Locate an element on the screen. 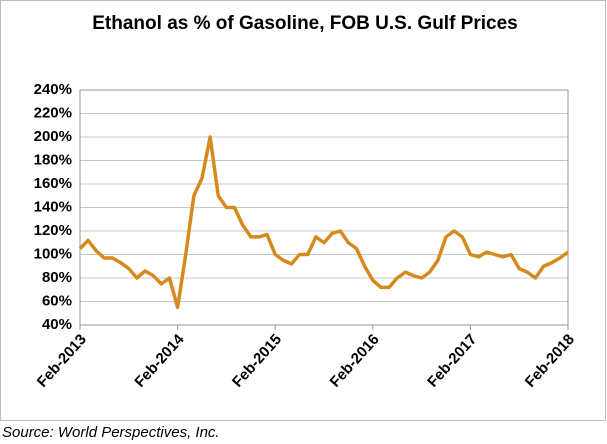 The width and height of the screenshot is (607, 444). x-tick-label: Feb-2017 is located at coordinates (452, 361).